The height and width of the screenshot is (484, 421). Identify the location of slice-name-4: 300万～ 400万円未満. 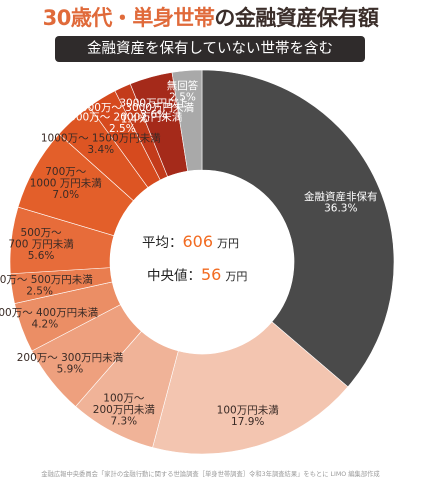
(49, 313).